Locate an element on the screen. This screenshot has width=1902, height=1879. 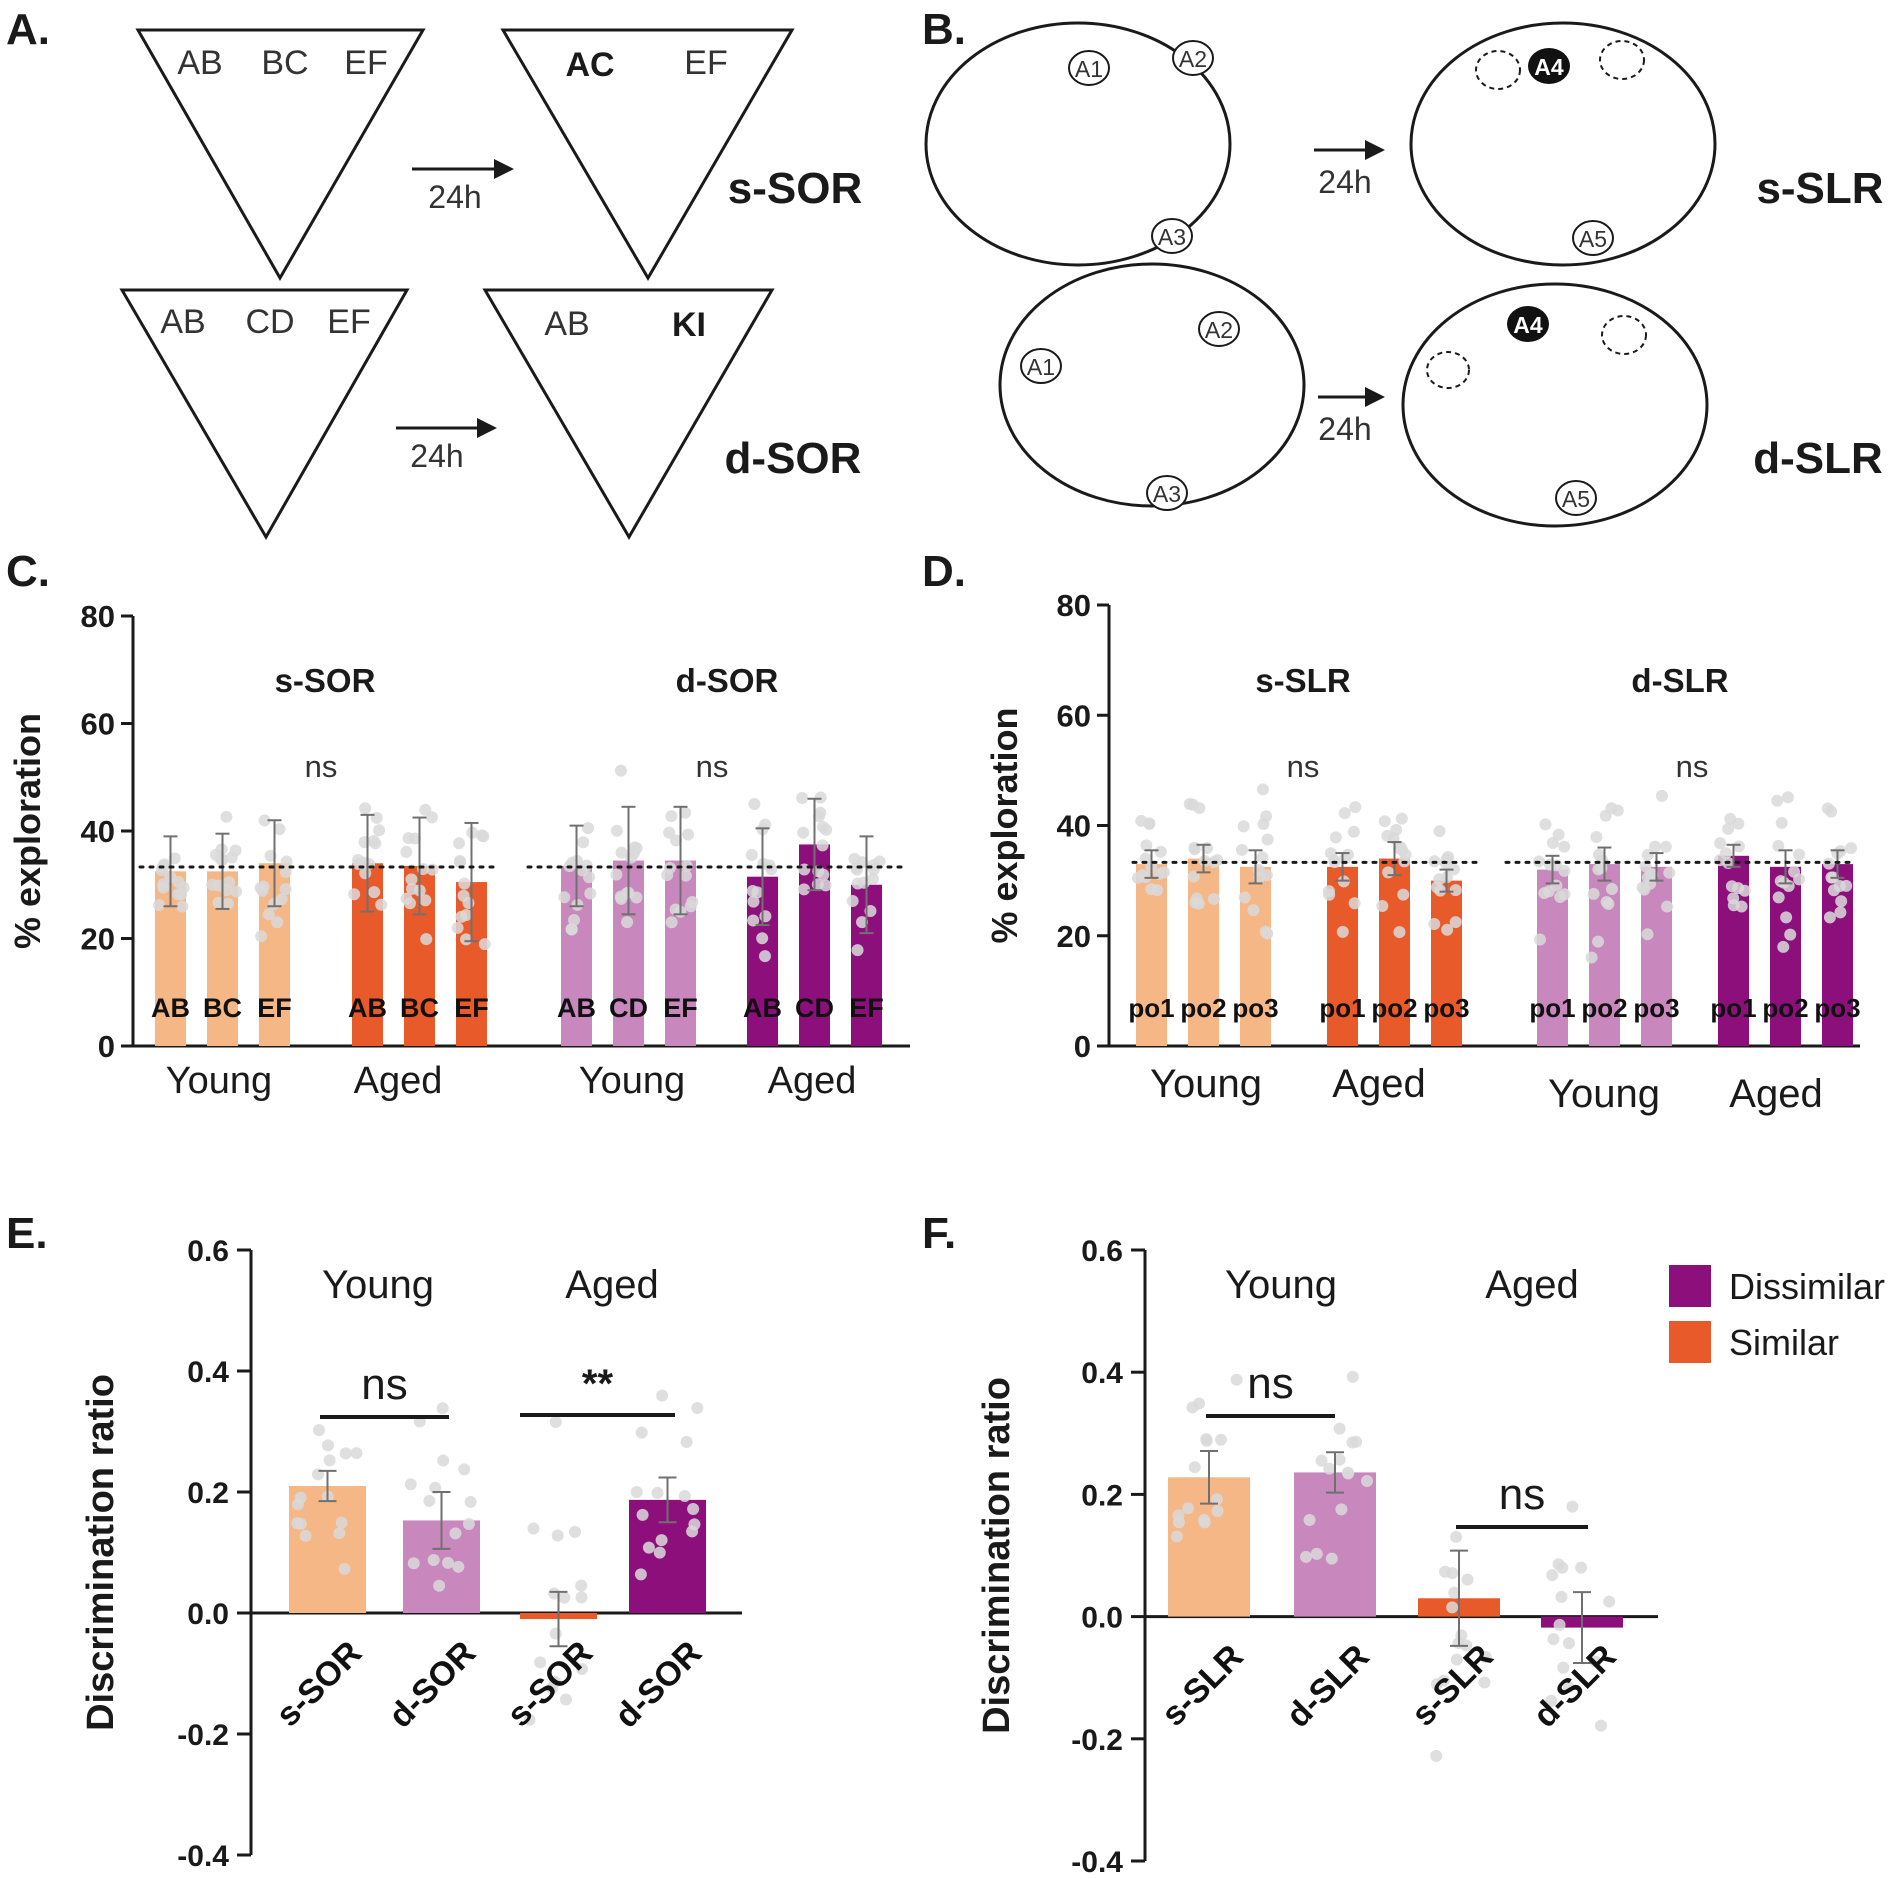
y-tick-label: 80 is located at coordinates (1074, 605).